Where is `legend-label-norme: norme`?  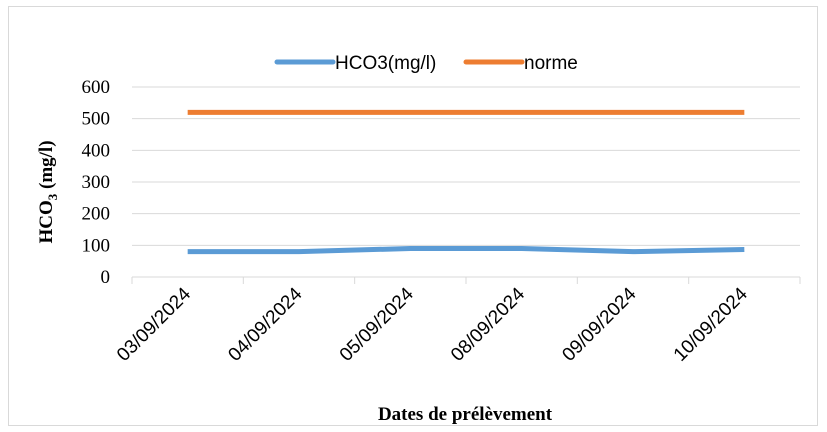
legend-label-norme: norme is located at coordinates (551, 63).